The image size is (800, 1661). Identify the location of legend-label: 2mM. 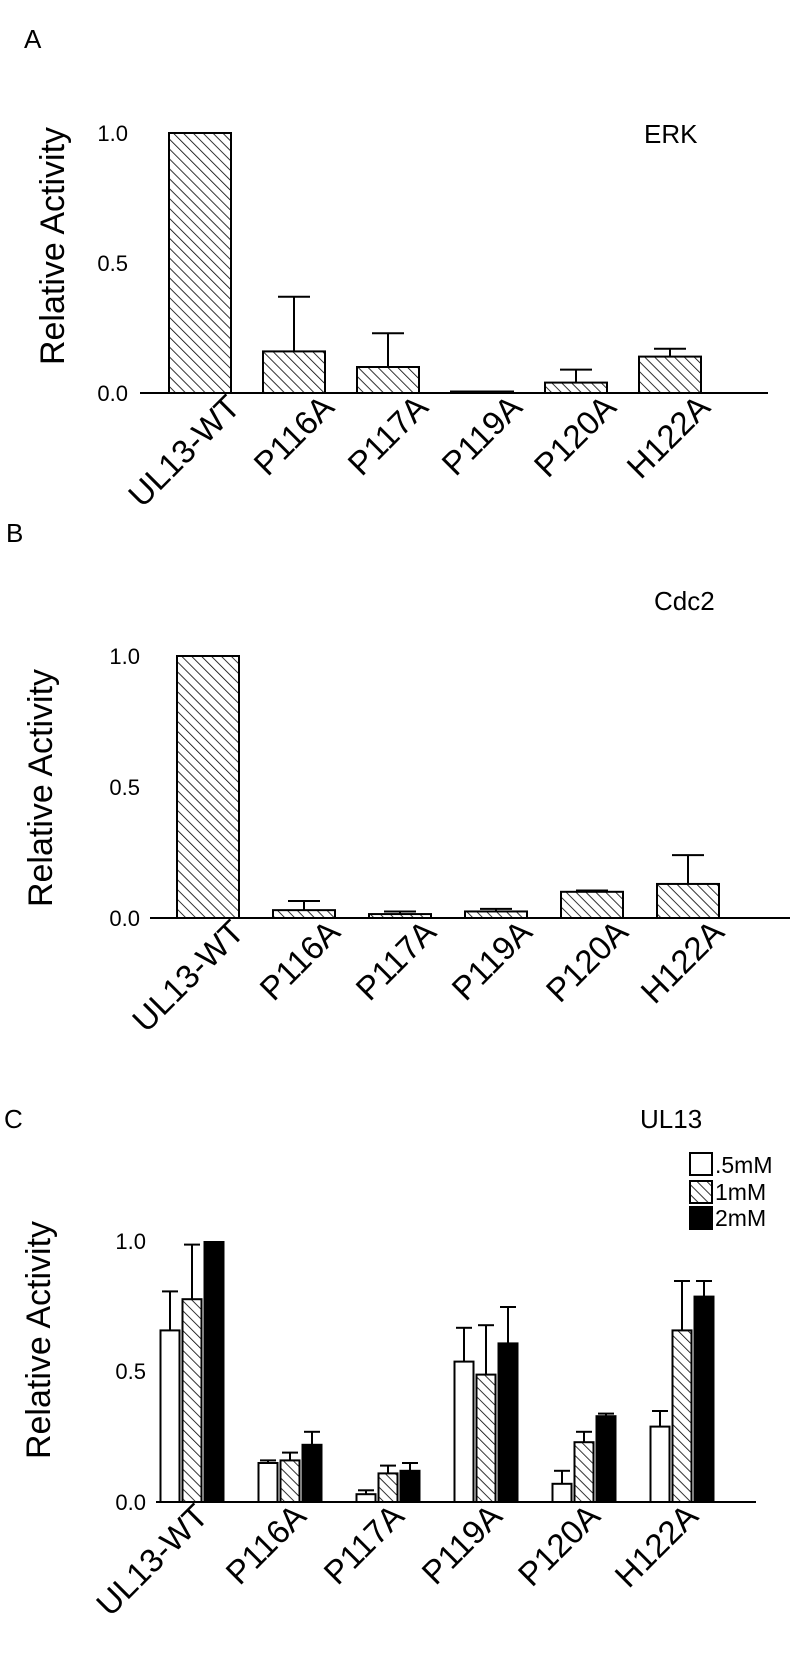
(740, 1218).